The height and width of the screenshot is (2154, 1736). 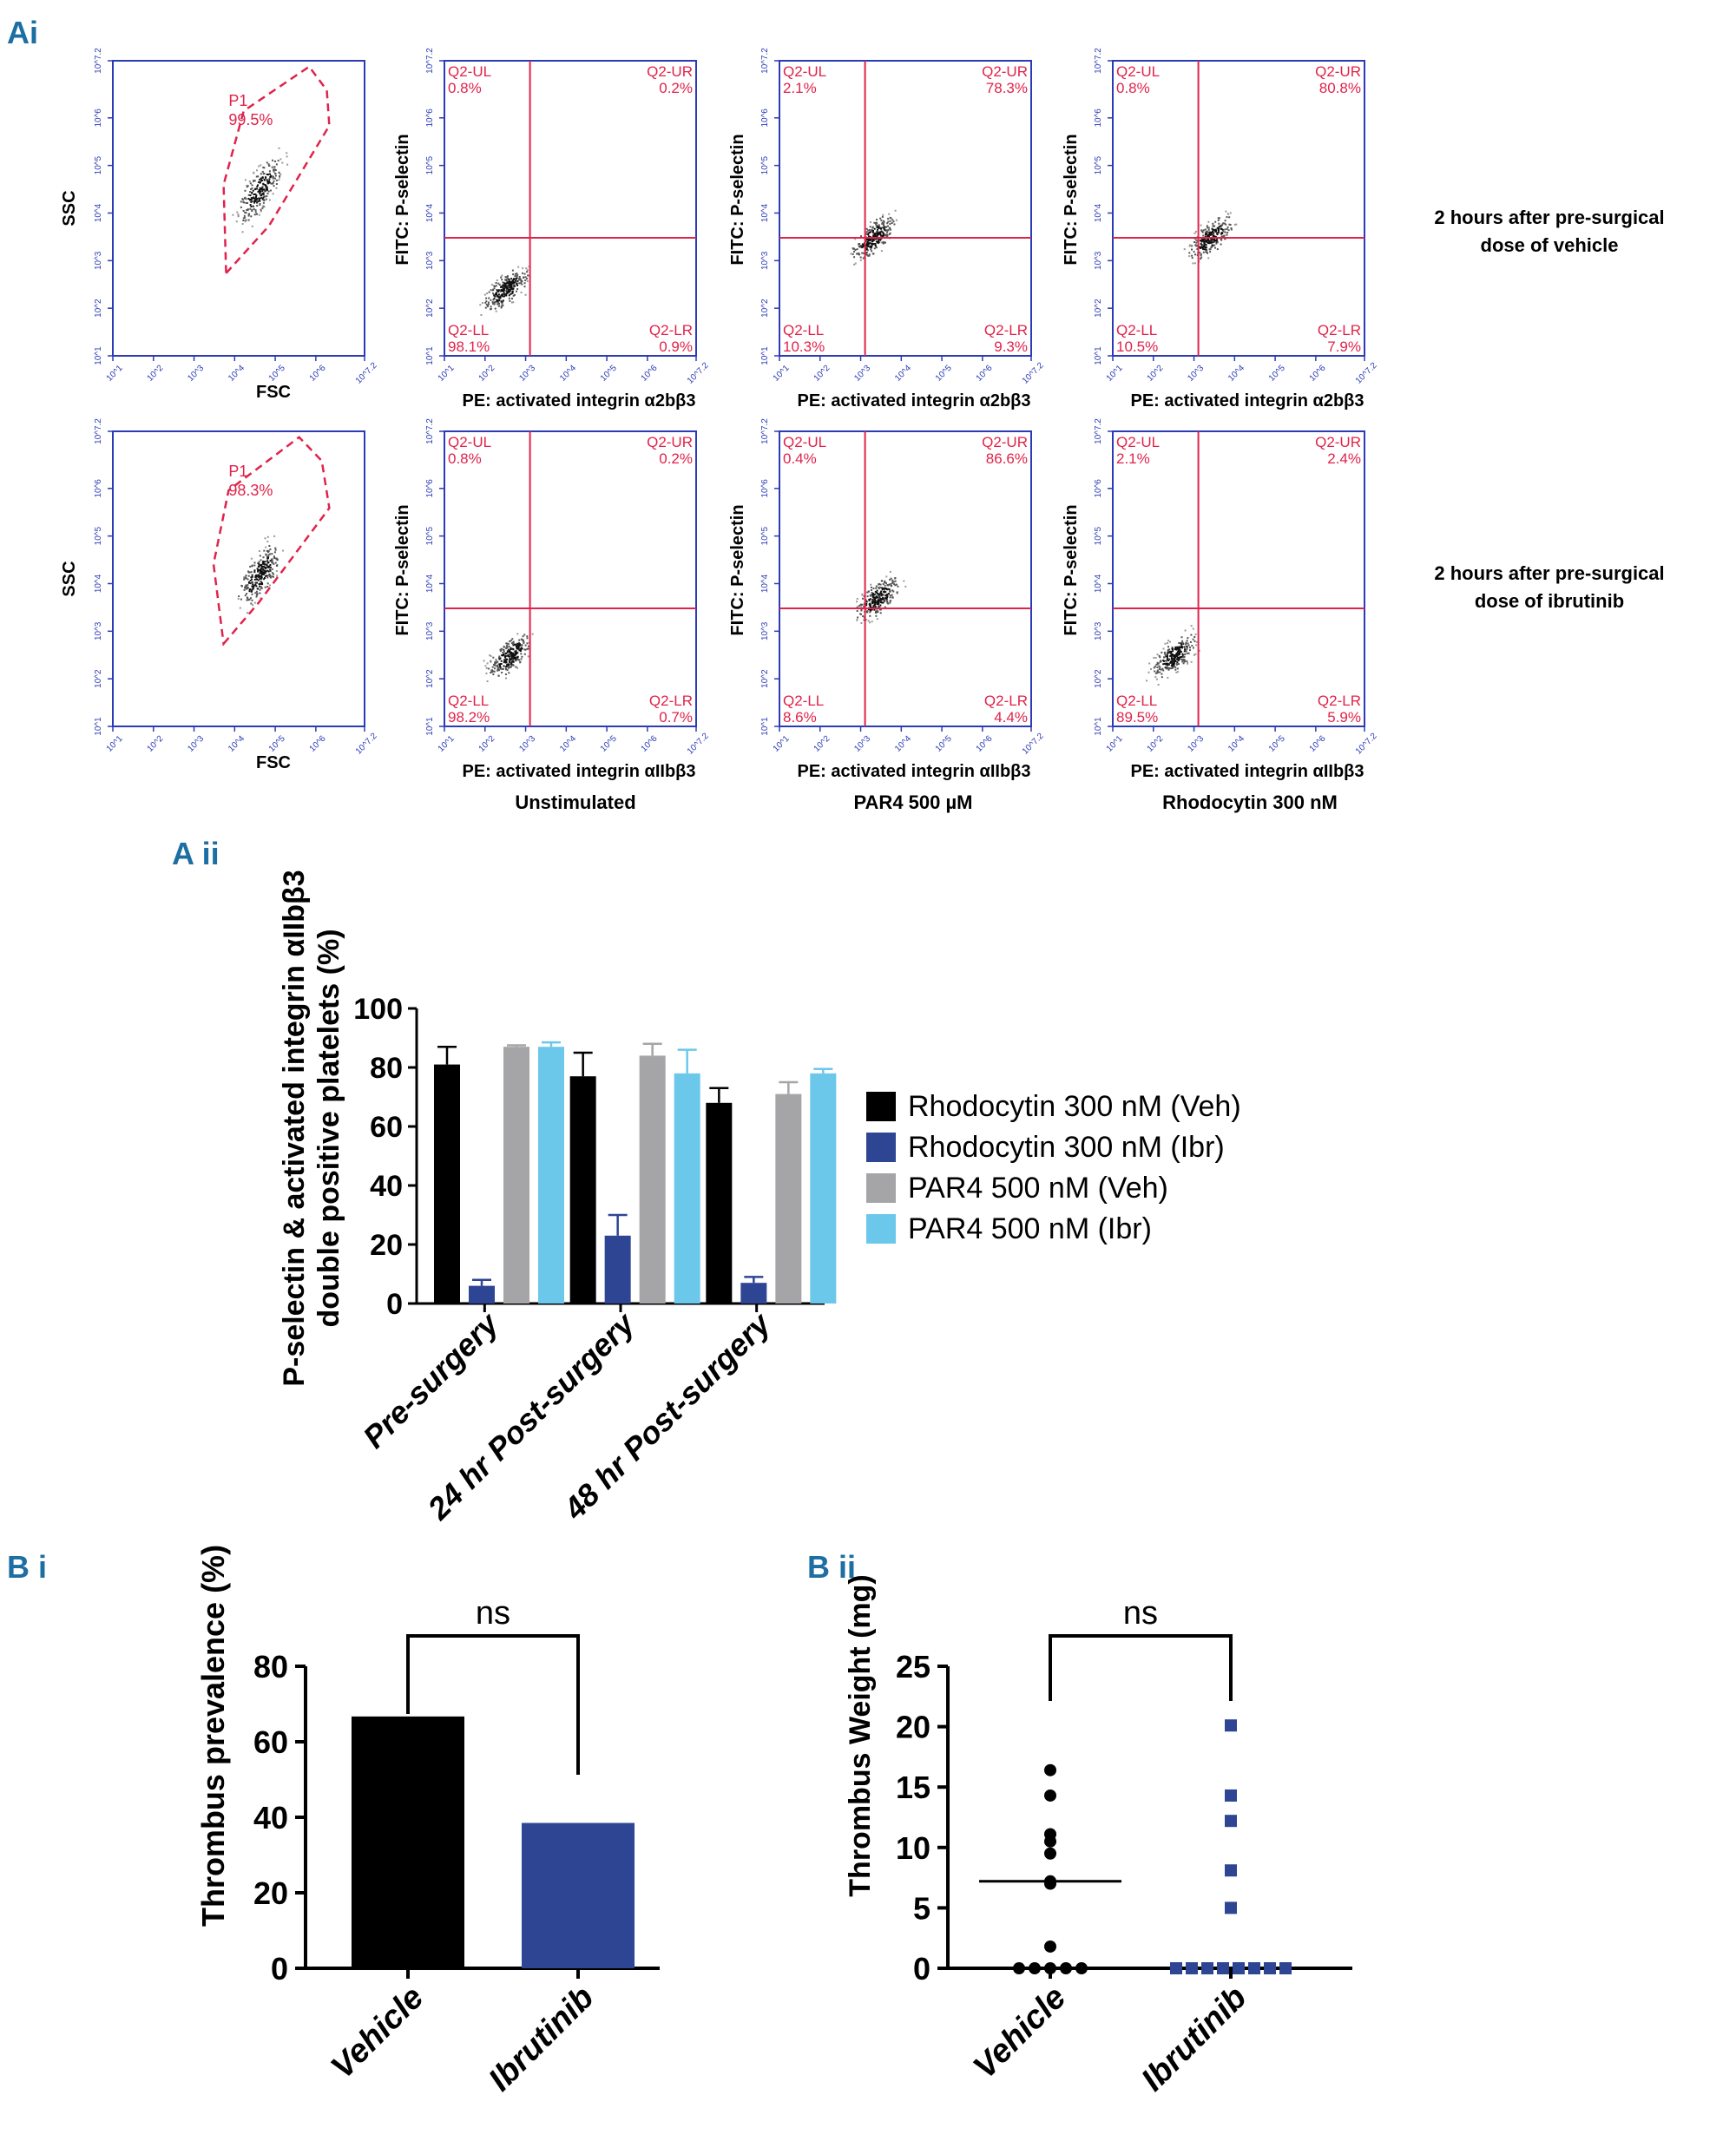 I want to click on plot-frame, so click(x=238, y=578).